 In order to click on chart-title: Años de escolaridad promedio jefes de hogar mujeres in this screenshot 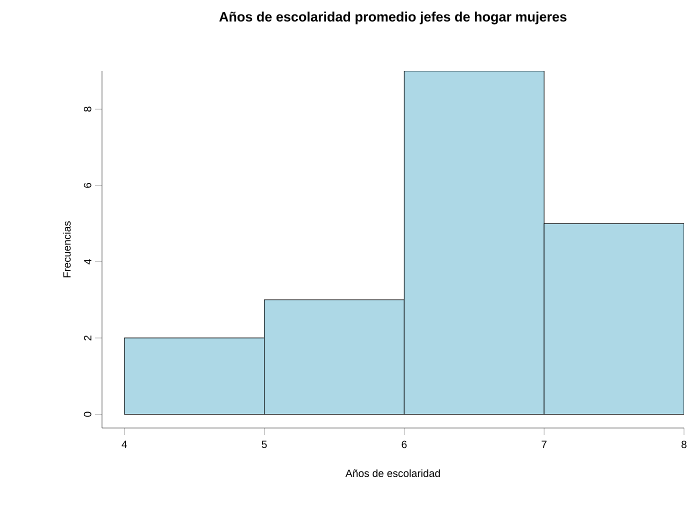, I will do `click(392, 18)`.